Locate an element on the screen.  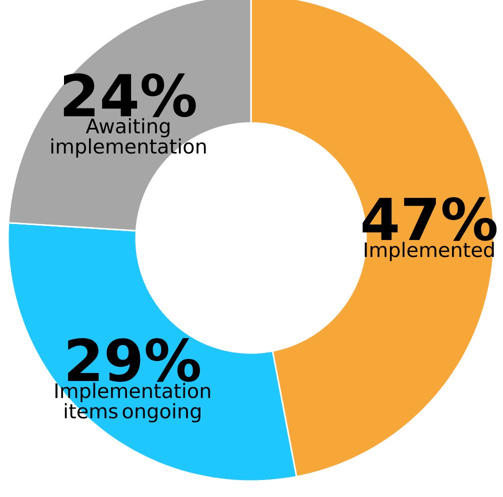
data-label: 24% is located at coordinates (130, 95).